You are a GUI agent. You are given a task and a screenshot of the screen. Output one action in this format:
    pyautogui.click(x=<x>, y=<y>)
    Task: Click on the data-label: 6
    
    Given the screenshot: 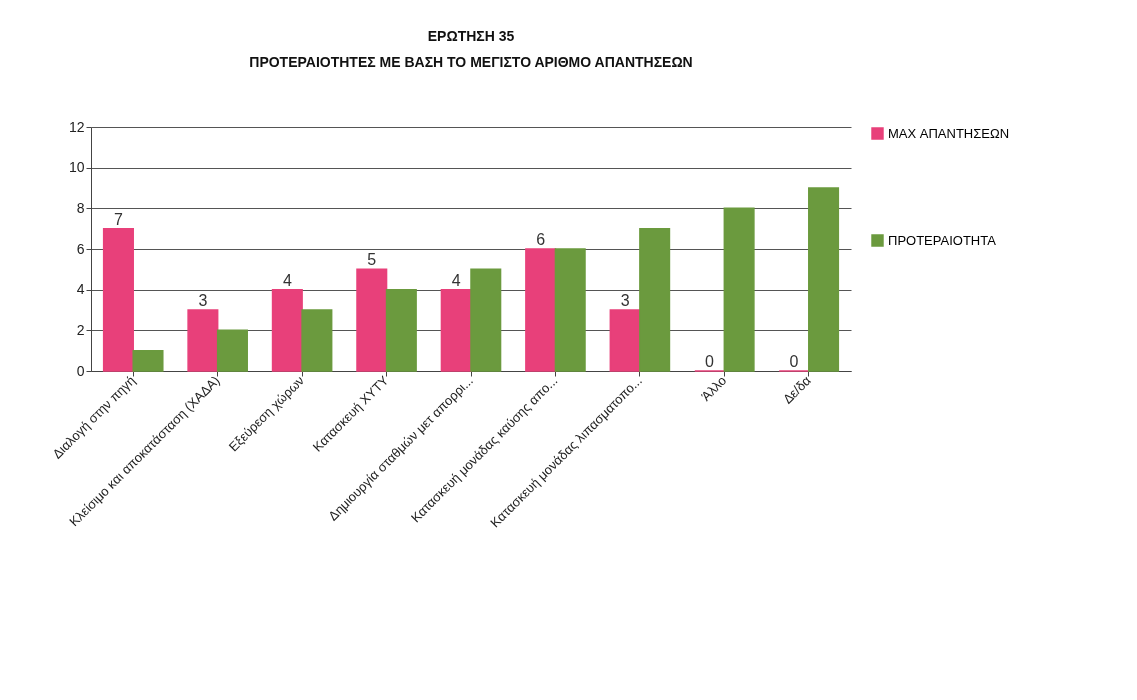 What is the action you would take?
    pyautogui.click(x=541, y=239)
    